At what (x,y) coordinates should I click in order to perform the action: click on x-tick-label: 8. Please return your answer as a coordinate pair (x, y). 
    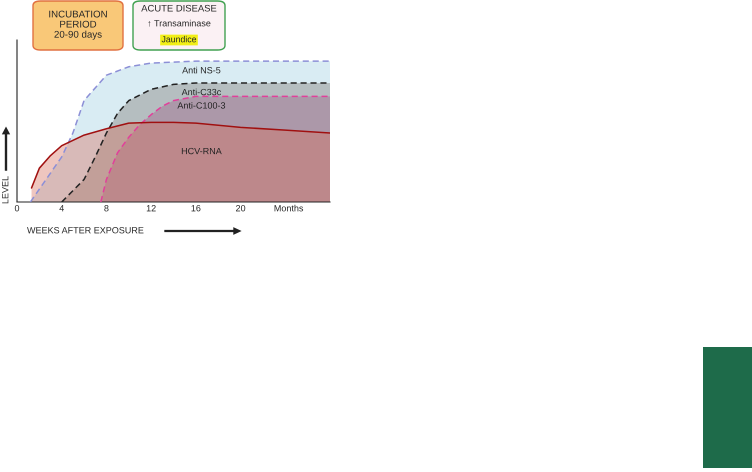
    Looking at the image, I should click on (106, 208).